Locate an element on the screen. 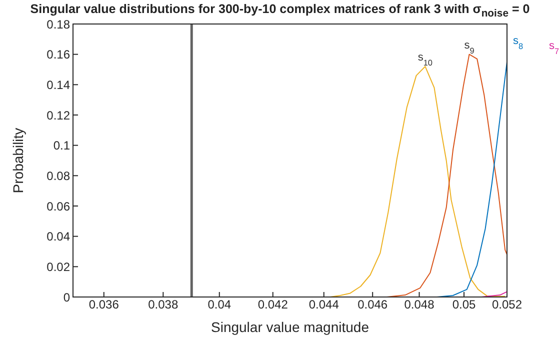 The width and height of the screenshot is (560, 337). y-tick-label: 0.08 is located at coordinates (58, 175).